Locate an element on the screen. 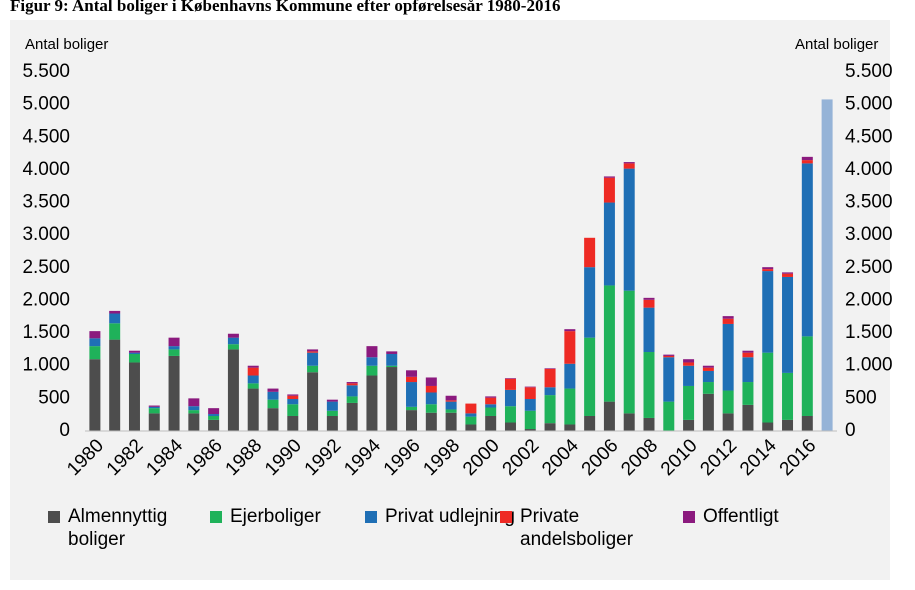 The height and width of the screenshot is (590, 915). legend-swatch is located at coordinates (216, 517).